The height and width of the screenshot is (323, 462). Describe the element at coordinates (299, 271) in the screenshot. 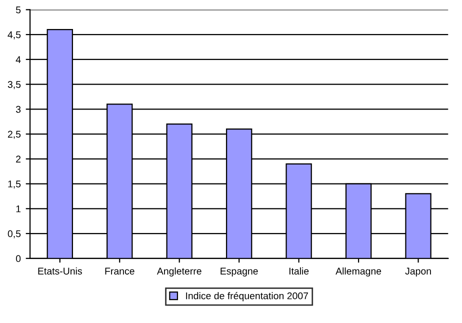

I see `x-tick-label: Italie` at that location.